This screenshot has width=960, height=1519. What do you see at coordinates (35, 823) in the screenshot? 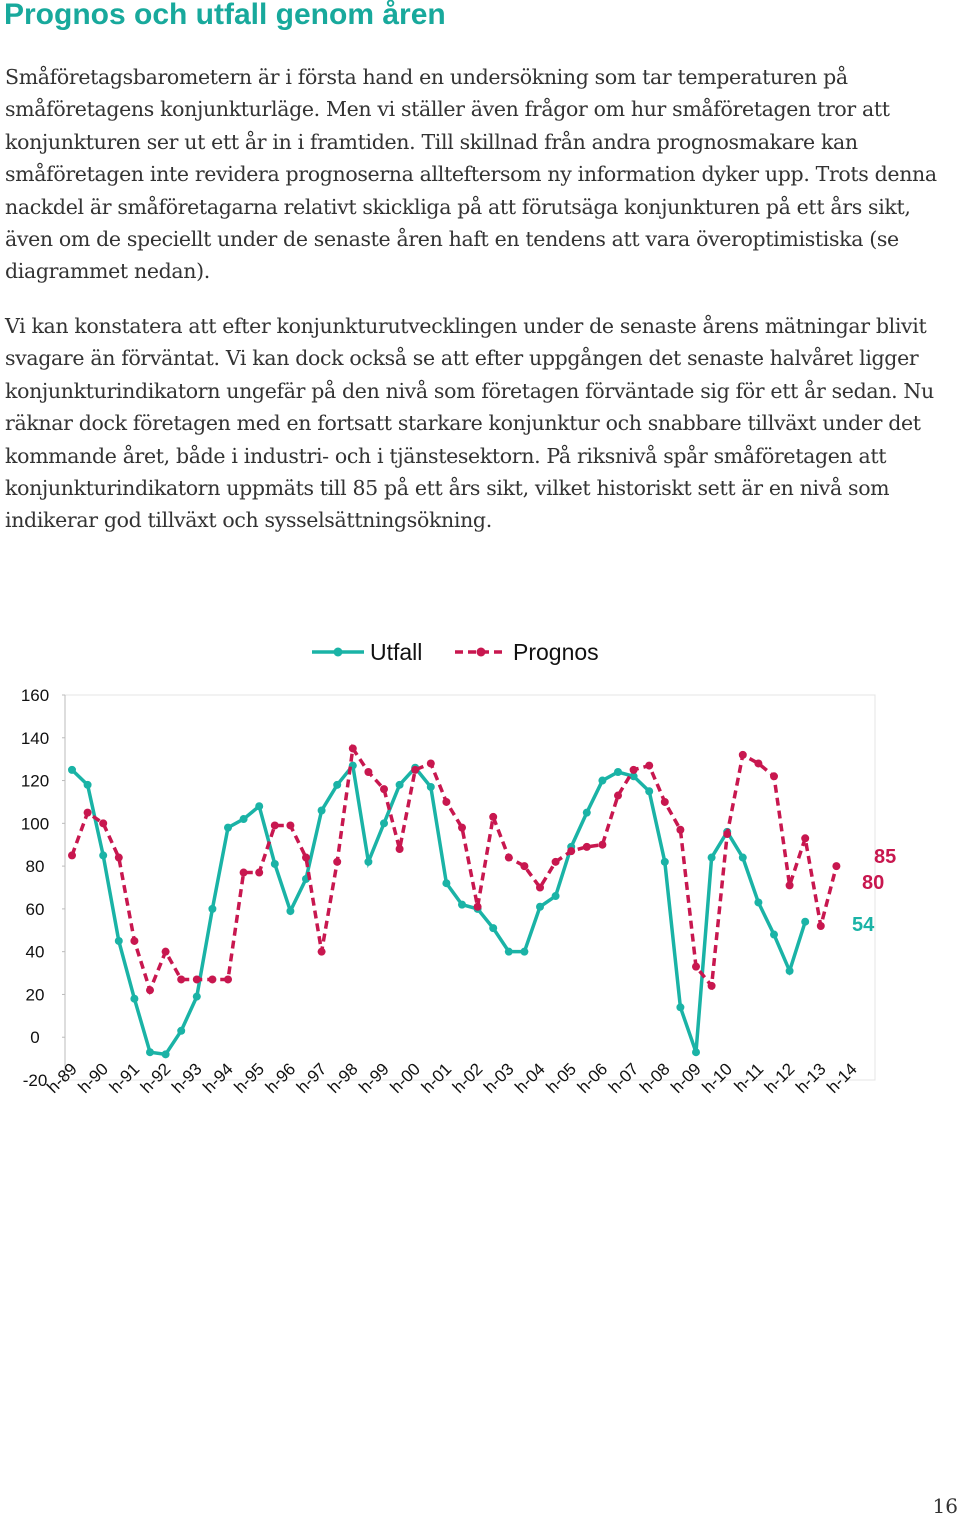
I see `y-tick-label: 100` at bounding box center [35, 823].